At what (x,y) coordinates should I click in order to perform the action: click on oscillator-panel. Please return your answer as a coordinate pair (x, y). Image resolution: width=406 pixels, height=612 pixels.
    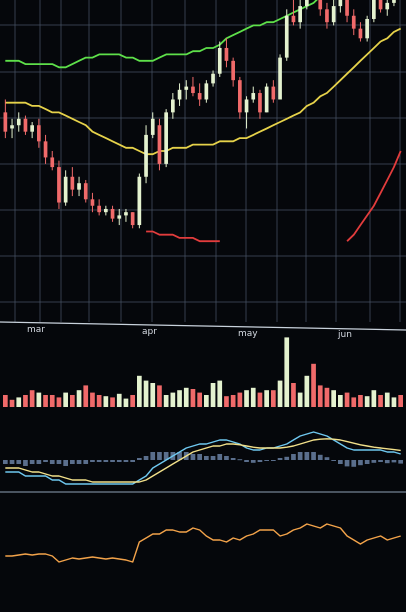
    Looking at the image, I should click on (203, 543).